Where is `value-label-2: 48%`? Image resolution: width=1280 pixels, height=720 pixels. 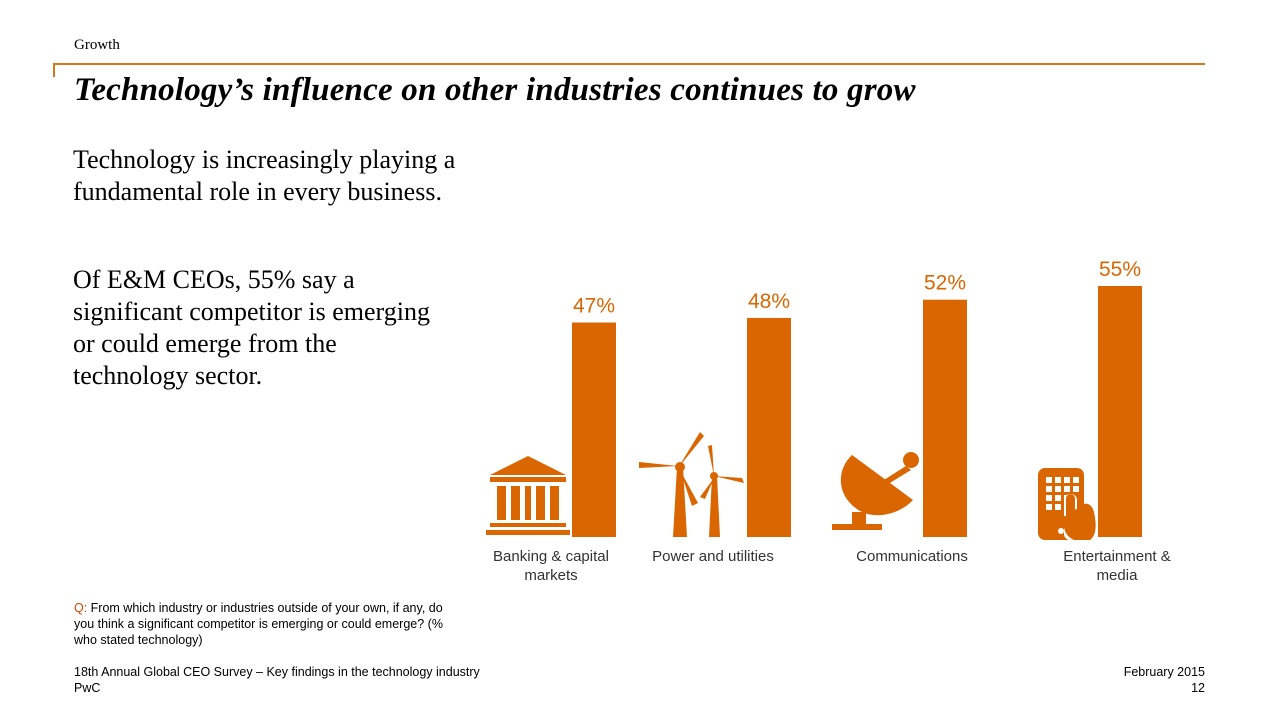
value-label-2: 48% is located at coordinates (769, 301).